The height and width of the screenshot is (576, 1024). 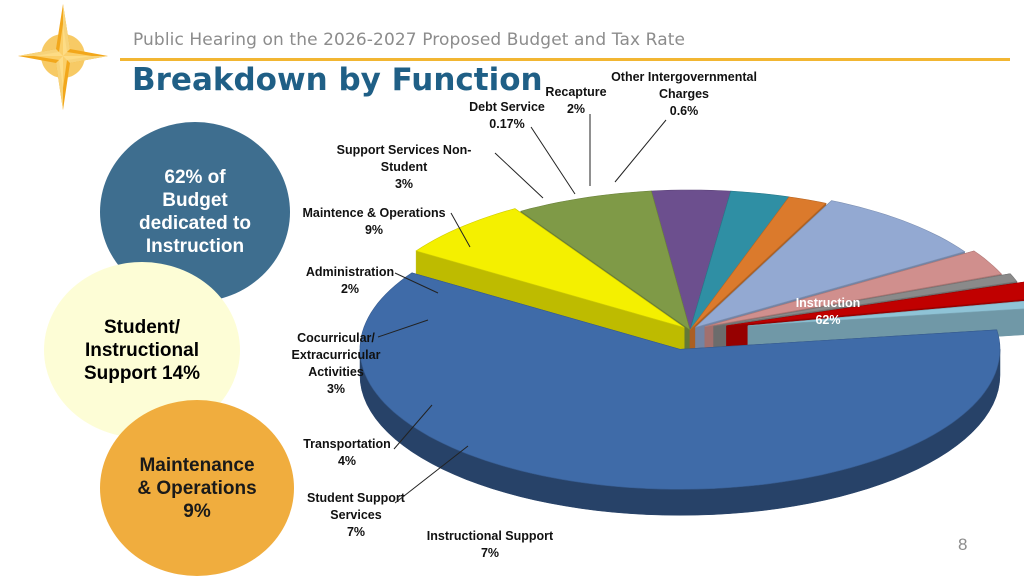 I want to click on slice-label-line: Extracurricular, so click(x=336, y=355).